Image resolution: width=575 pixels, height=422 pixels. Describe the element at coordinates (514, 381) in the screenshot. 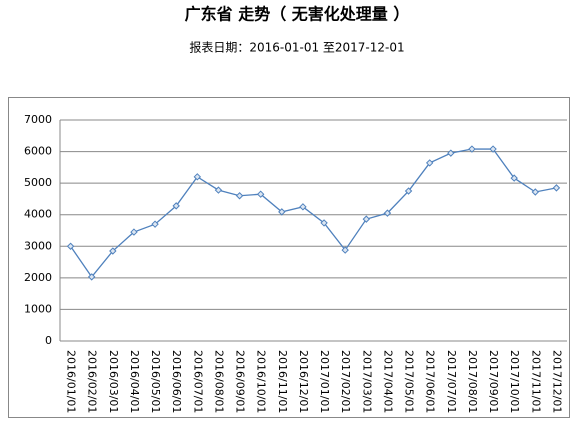

I see `x-tick-label: 2017/10/01` at that location.